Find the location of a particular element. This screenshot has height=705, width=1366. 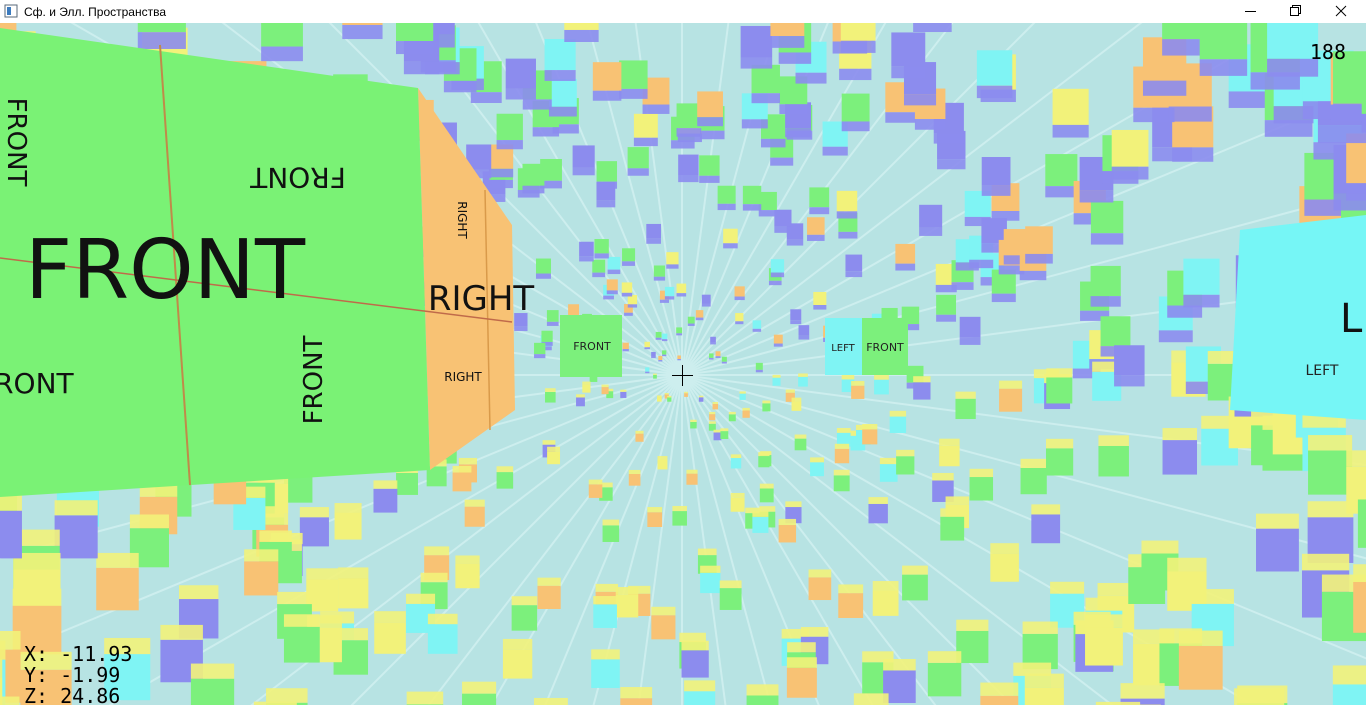

crosshair is located at coordinates (682, 375).